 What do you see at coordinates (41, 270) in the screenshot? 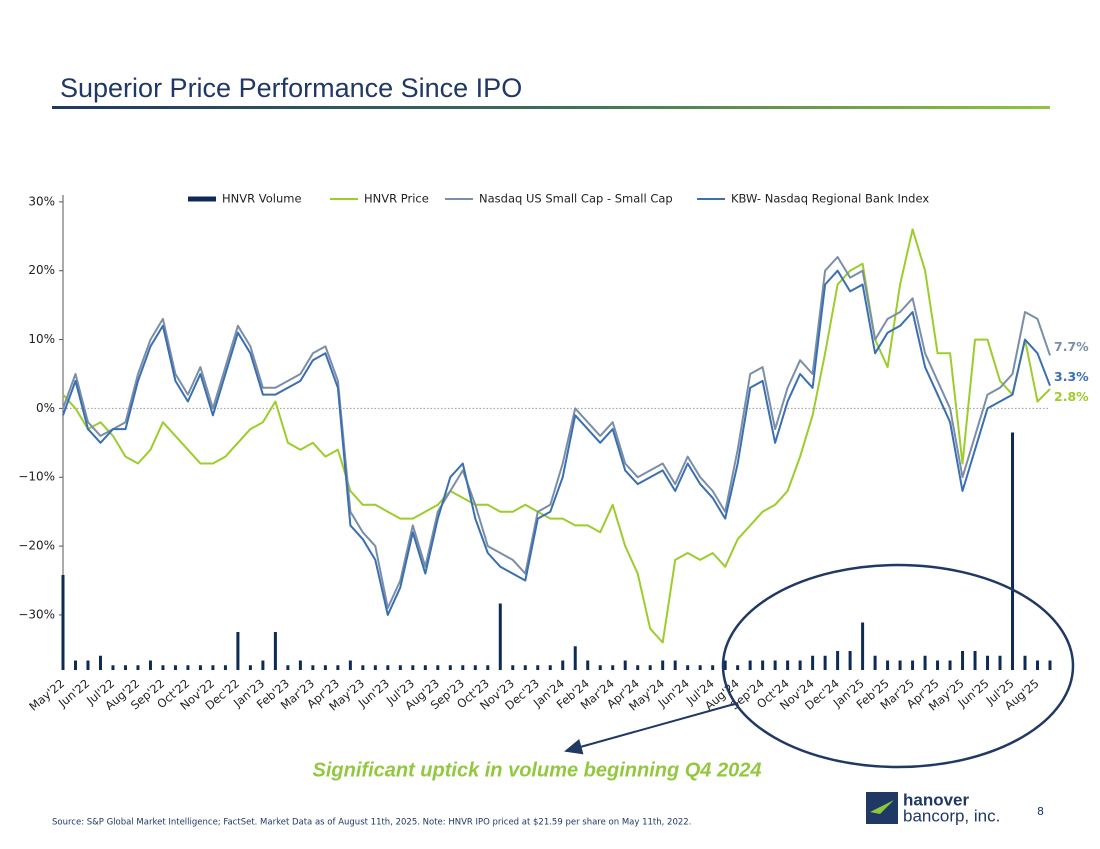
I see `y-tick-label: 20%` at bounding box center [41, 270].